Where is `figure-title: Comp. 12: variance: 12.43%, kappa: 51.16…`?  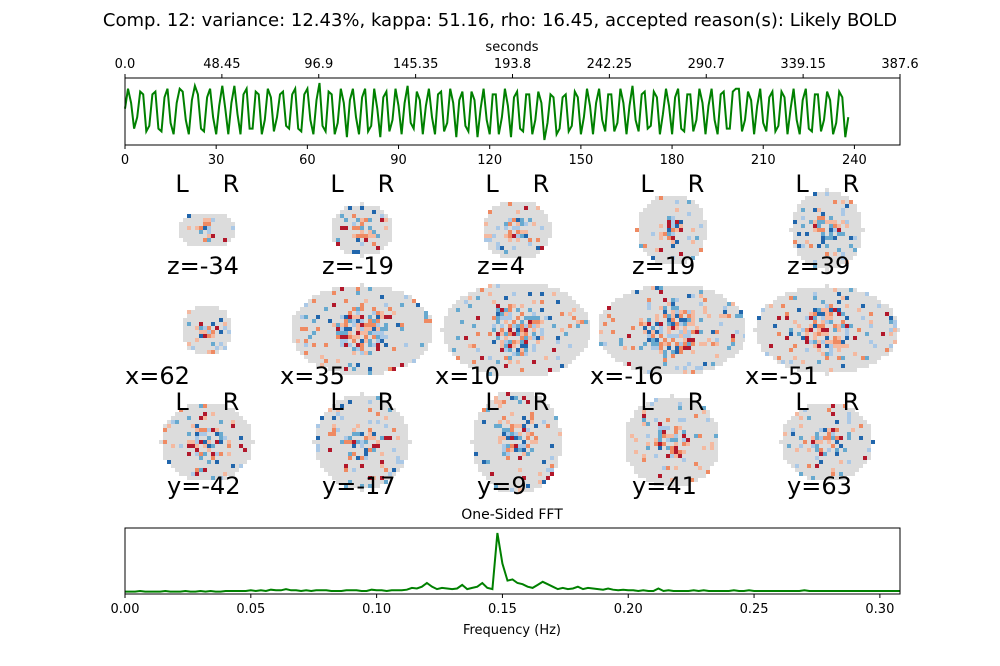
figure-title: Comp. 12: variance: 12.43%, kappa: 51.16… is located at coordinates (500, 20).